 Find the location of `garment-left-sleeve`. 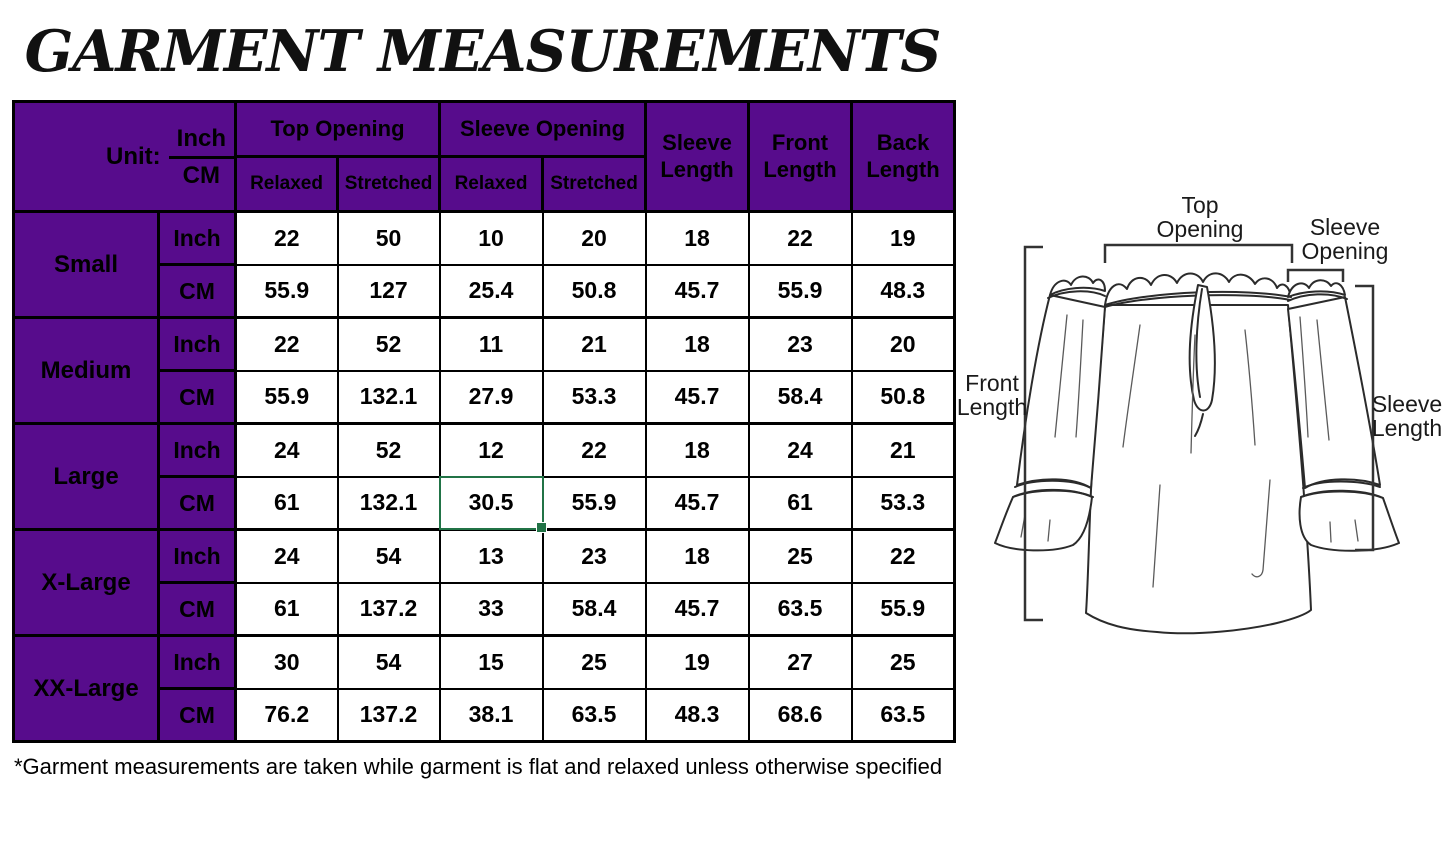

garment-left-sleeve is located at coordinates (1061, 391).